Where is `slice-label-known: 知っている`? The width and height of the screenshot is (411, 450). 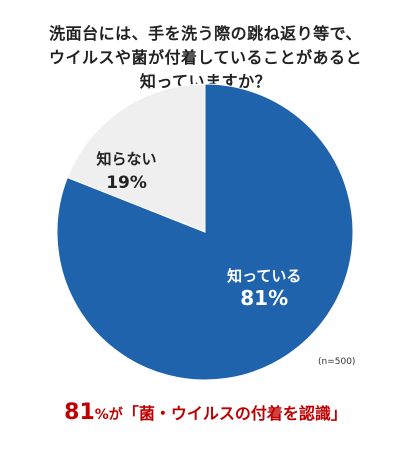 slice-label-known: 知っている is located at coordinates (264, 276).